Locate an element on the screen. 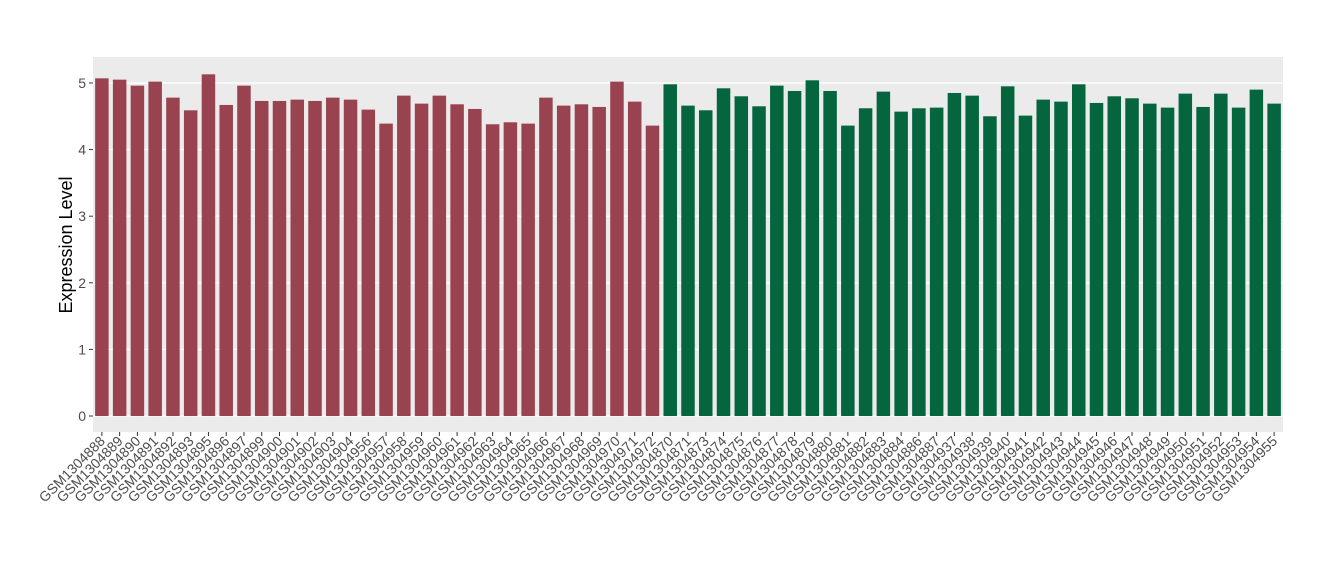 Image resolution: width=1340 pixels, height=580 pixels. y-tick-label: 1 is located at coordinates (82, 349).